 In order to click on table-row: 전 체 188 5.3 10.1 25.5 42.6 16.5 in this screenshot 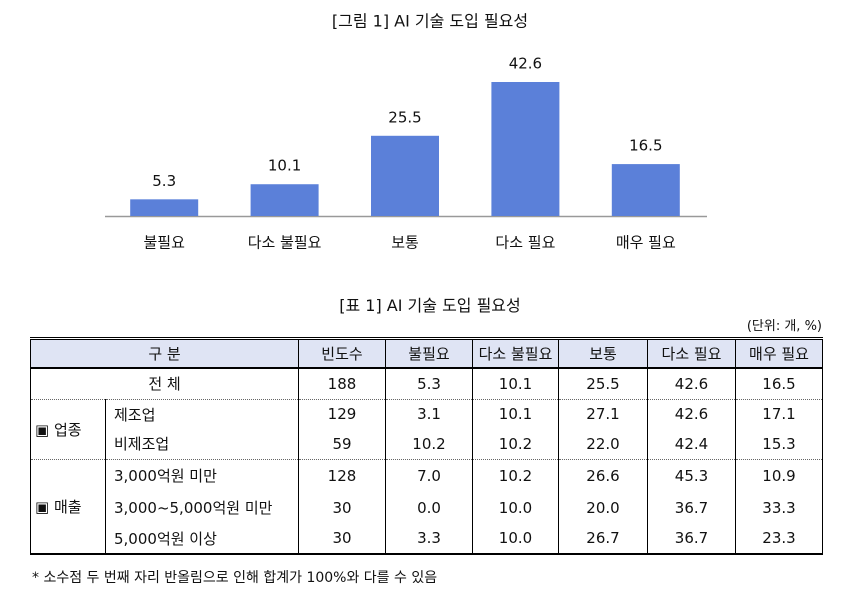, I will do `click(426, 383)`.